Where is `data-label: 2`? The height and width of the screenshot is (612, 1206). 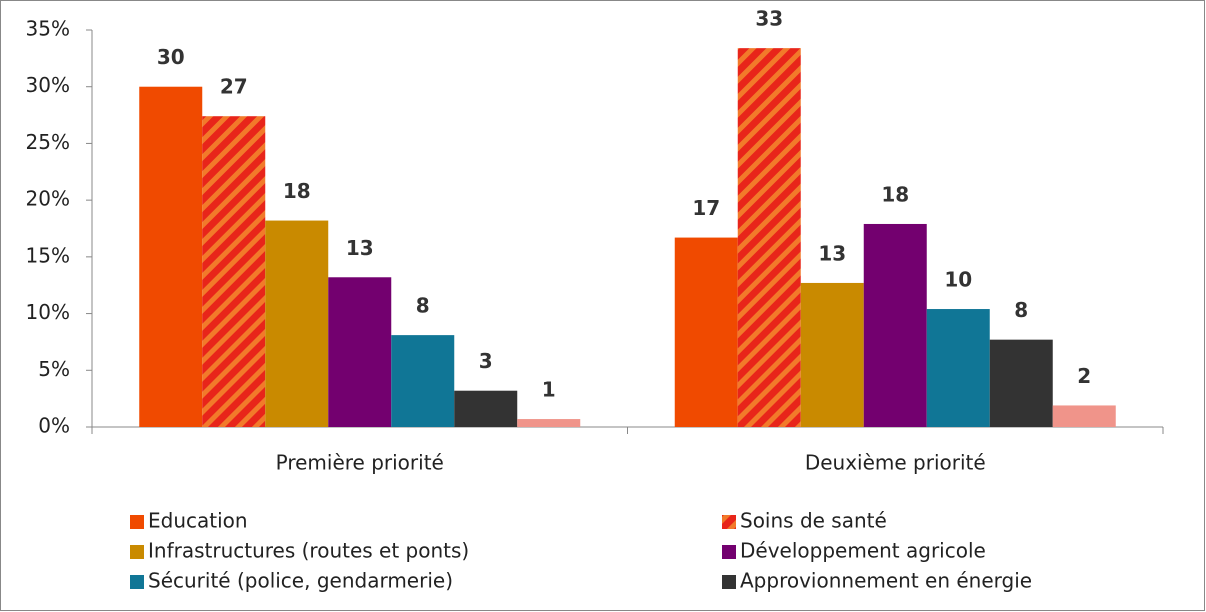 data-label: 2 is located at coordinates (1084, 376).